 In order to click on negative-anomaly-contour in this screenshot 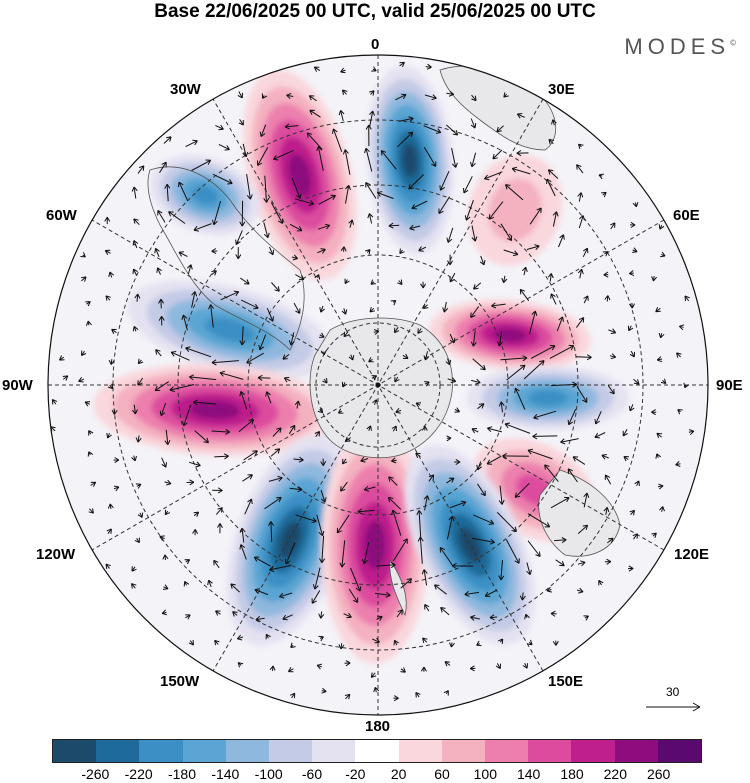, I will do `click(548, 398)`.